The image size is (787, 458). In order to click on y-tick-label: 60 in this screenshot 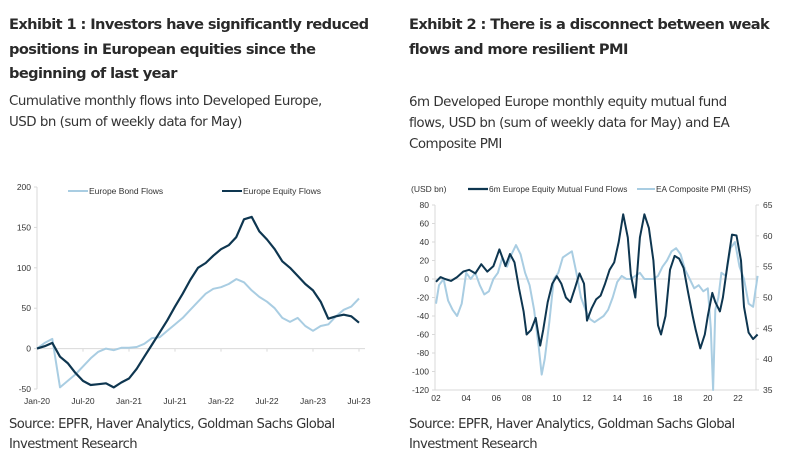, I will do `click(425, 224)`.